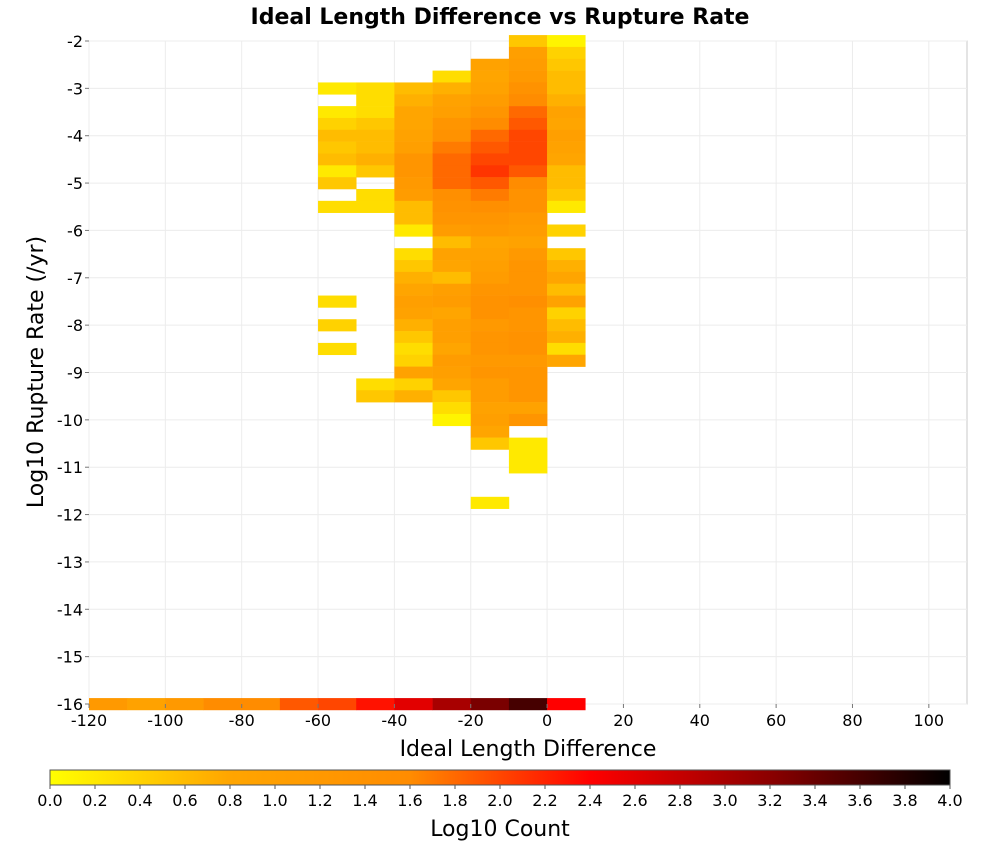  What do you see at coordinates (700, 720) in the screenshot?
I see `x-tick-label: 40` at bounding box center [700, 720].